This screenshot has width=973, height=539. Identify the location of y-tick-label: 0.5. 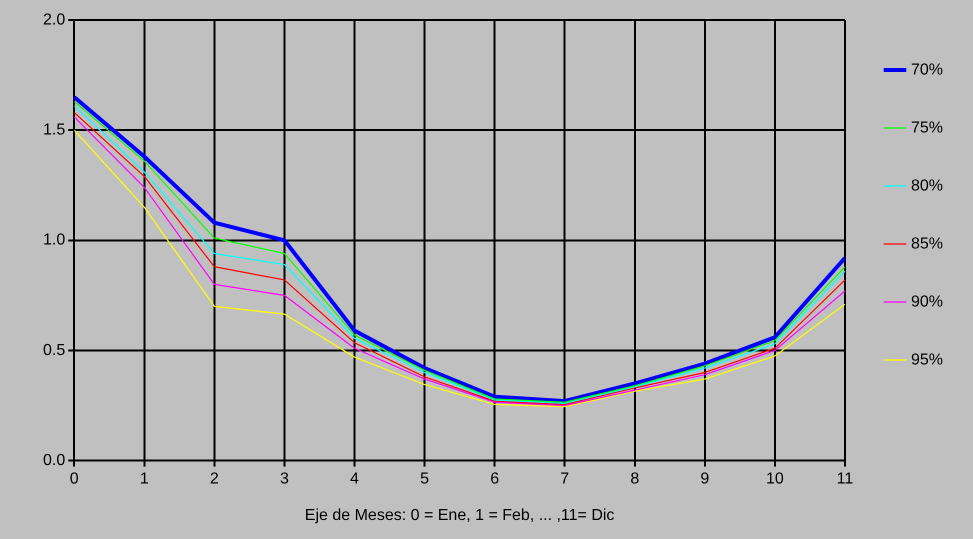
(54, 350).